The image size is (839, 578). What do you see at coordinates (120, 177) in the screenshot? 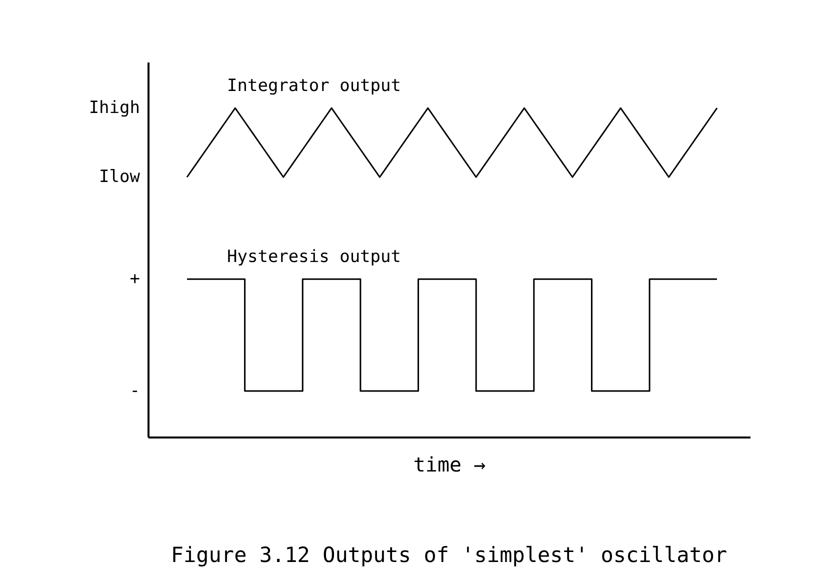
I see `text: Ilow` at bounding box center [120, 177].